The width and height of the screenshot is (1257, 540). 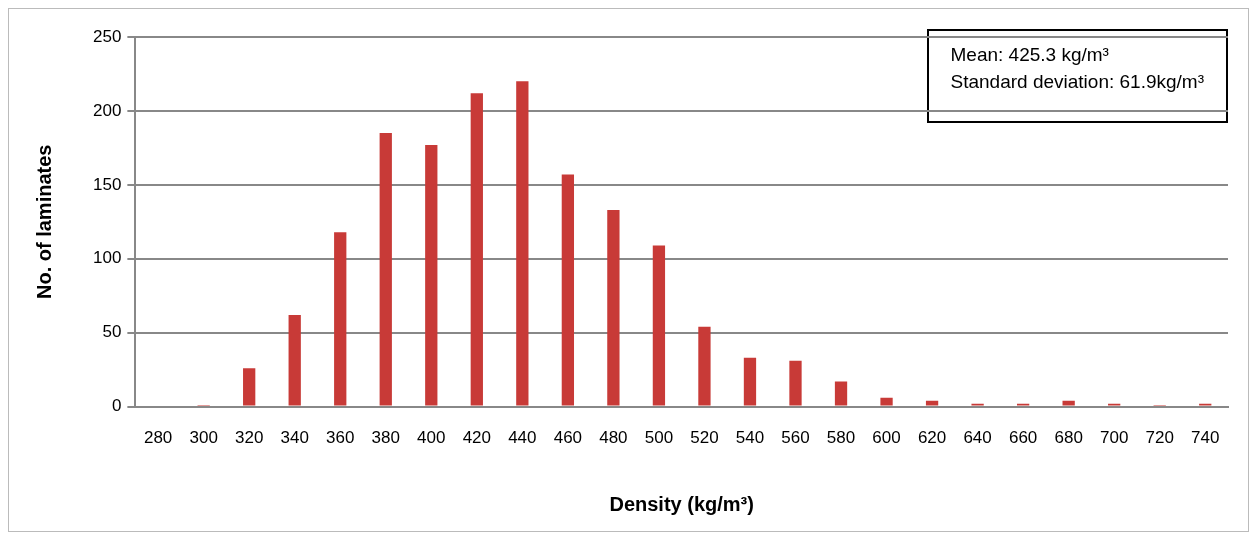 I want to click on x-tick-label: 360, so click(x=340, y=438).